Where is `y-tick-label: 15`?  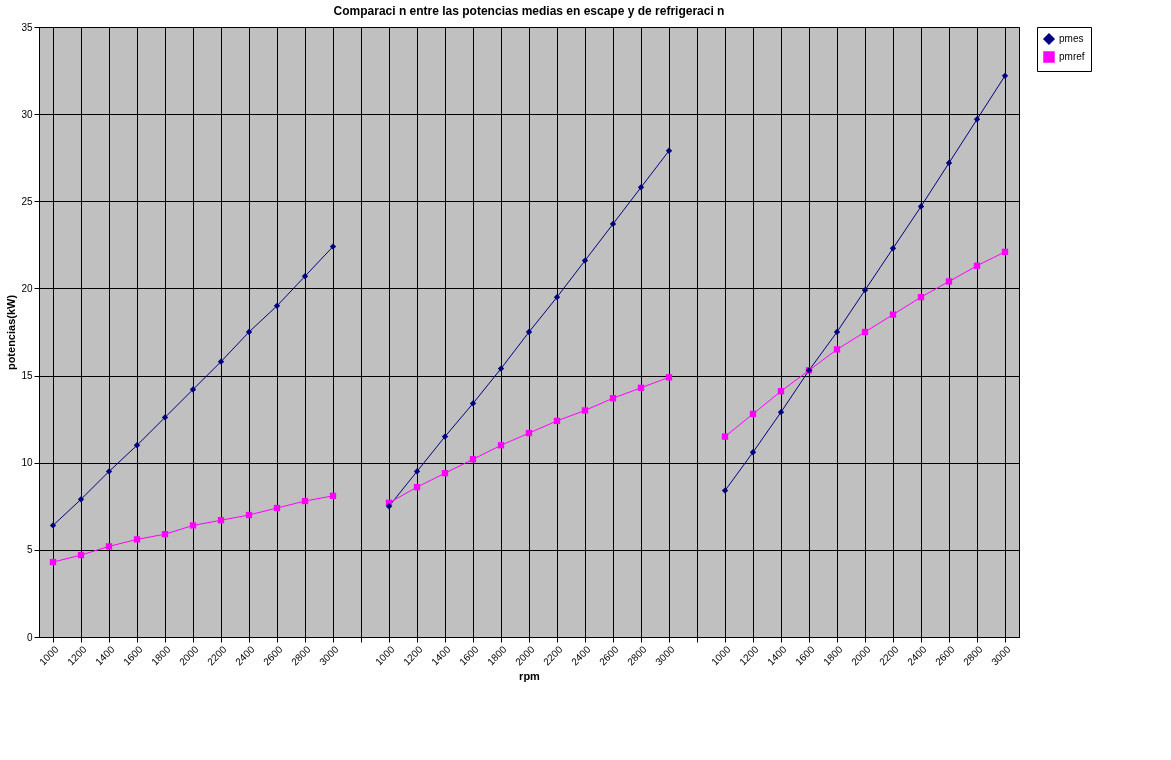
y-tick-label: 15 is located at coordinates (27, 376).